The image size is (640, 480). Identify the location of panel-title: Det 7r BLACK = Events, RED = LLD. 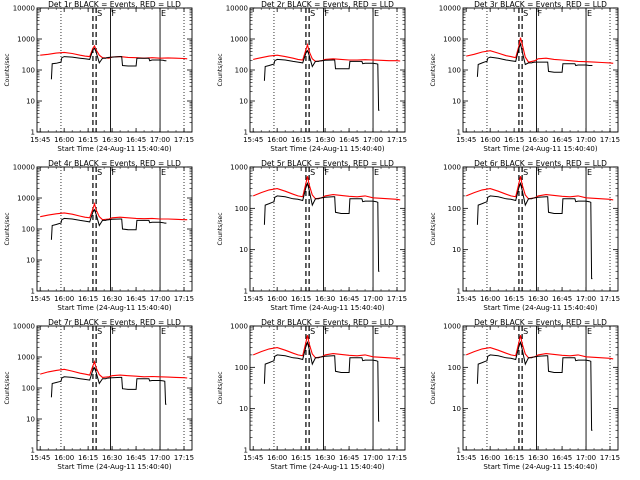
(114, 322).